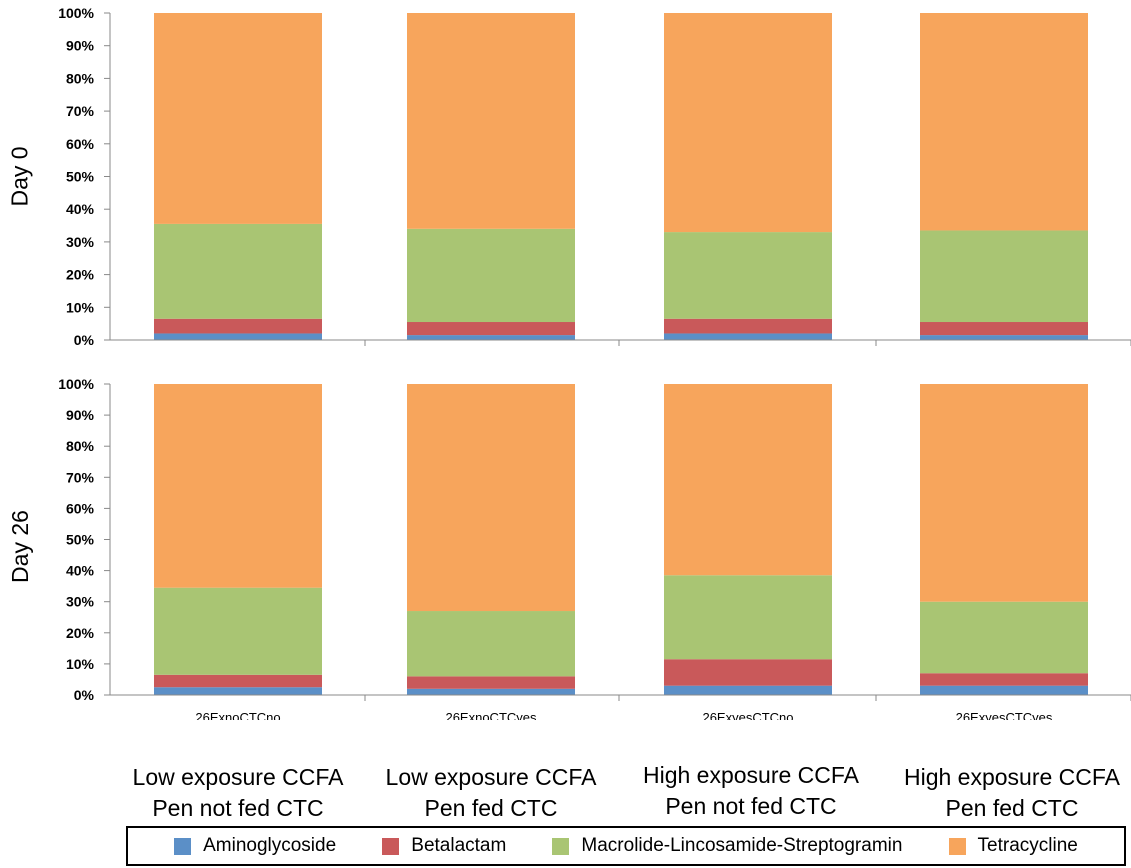  What do you see at coordinates (747, 715) in the screenshot?
I see `x-category-label: 26ExyesCTCno` at bounding box center [747, 715].